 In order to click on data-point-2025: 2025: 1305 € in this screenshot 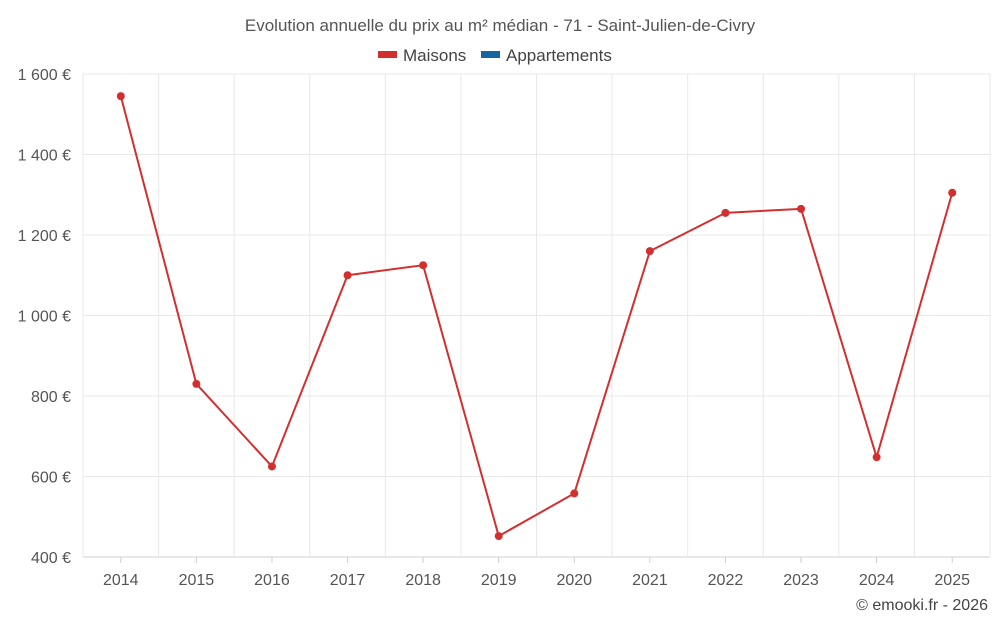, I will do `click(952, 192)`.